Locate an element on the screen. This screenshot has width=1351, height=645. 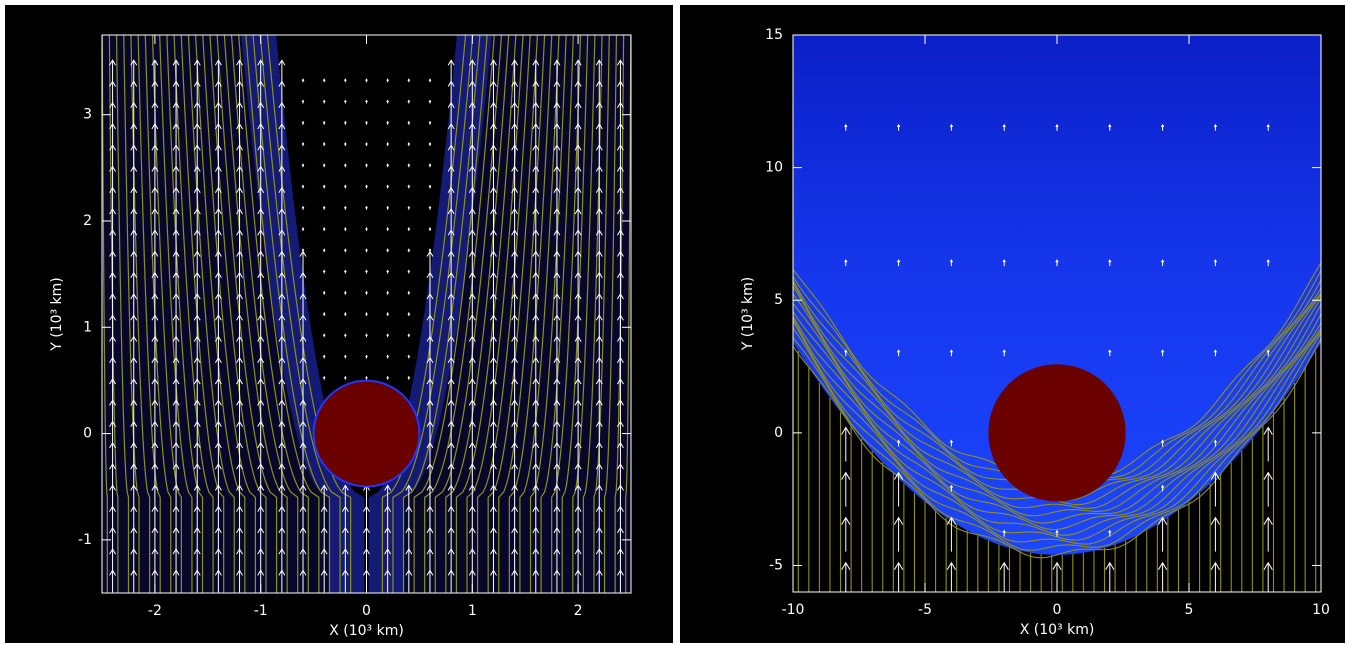
x-tick-label: 1 is located at coordinates (472, 611).